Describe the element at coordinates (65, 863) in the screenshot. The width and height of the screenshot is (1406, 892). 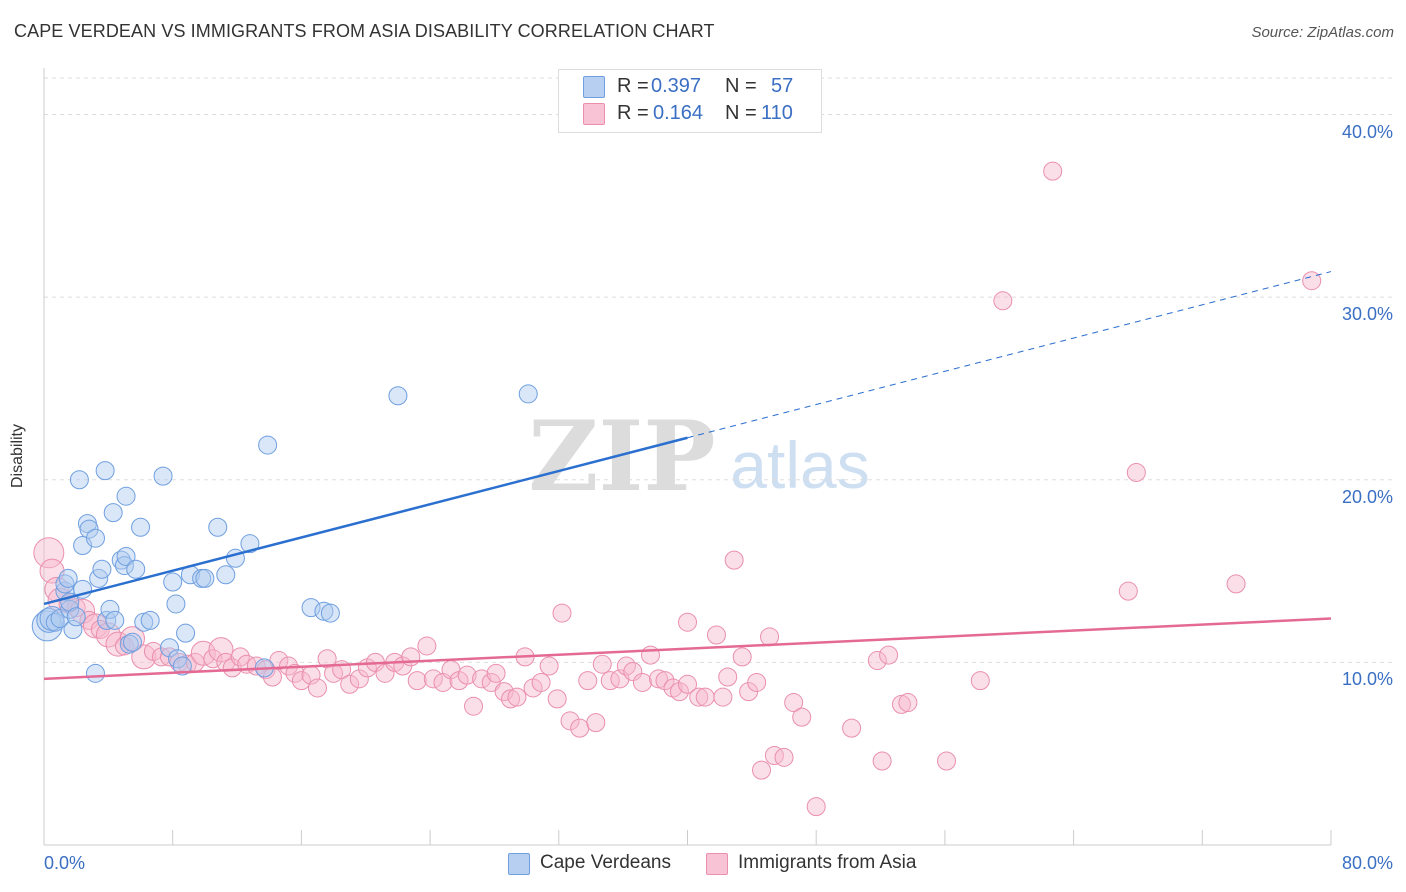
I see `x-axis-min-label: 0.0%` at that location.